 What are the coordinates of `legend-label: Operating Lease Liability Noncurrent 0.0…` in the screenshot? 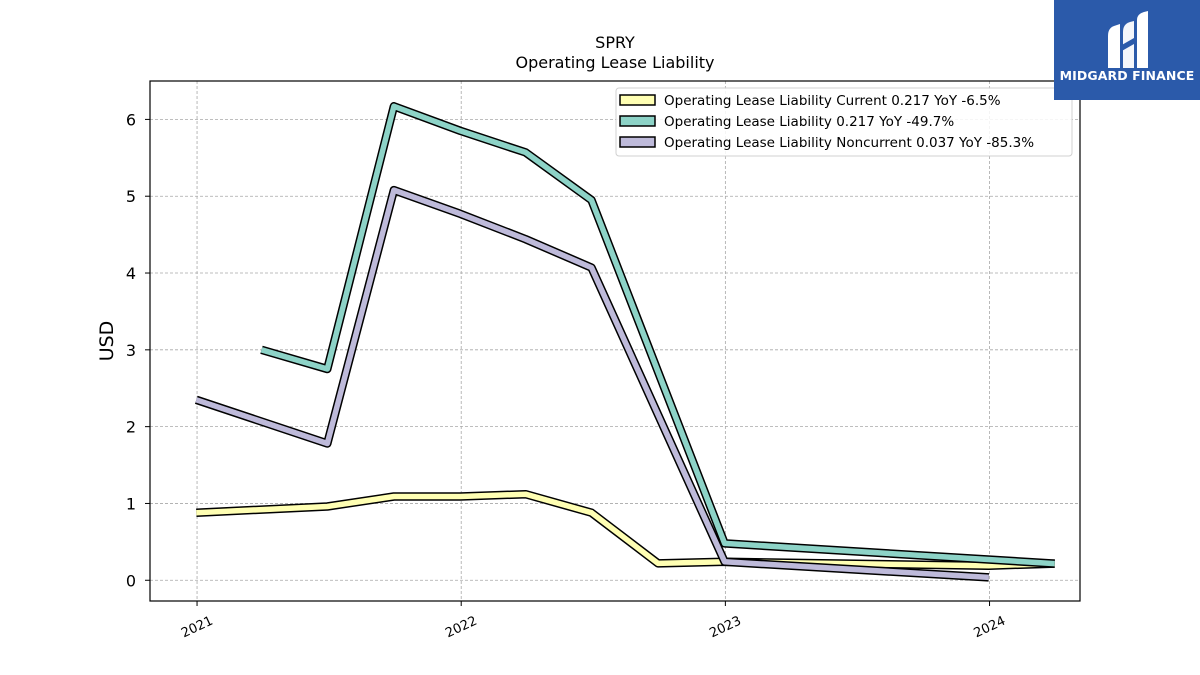 It's located at (849, 143).